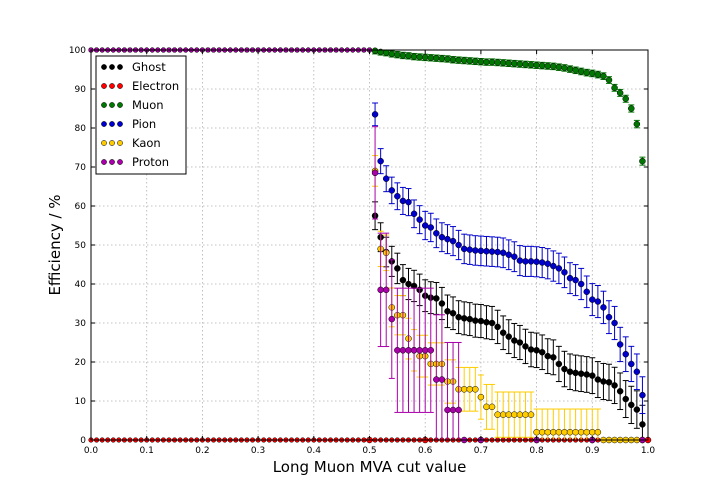 The height and width of the screenshot is (504, 720). What do you see at coordinates (81, 246) in the screenshot?
I see `y-tick-label: 50` at bounding box center [81, 246].